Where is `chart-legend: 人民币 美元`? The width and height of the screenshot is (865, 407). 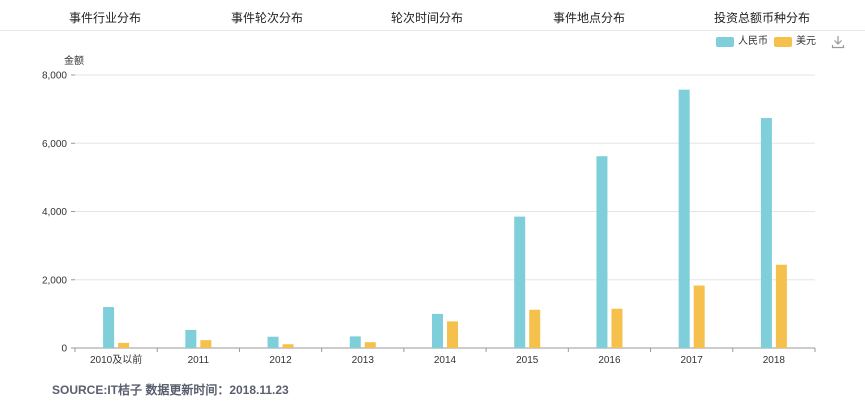 chart-legend: 人民币 美元 is located at coordinates (766, 42).